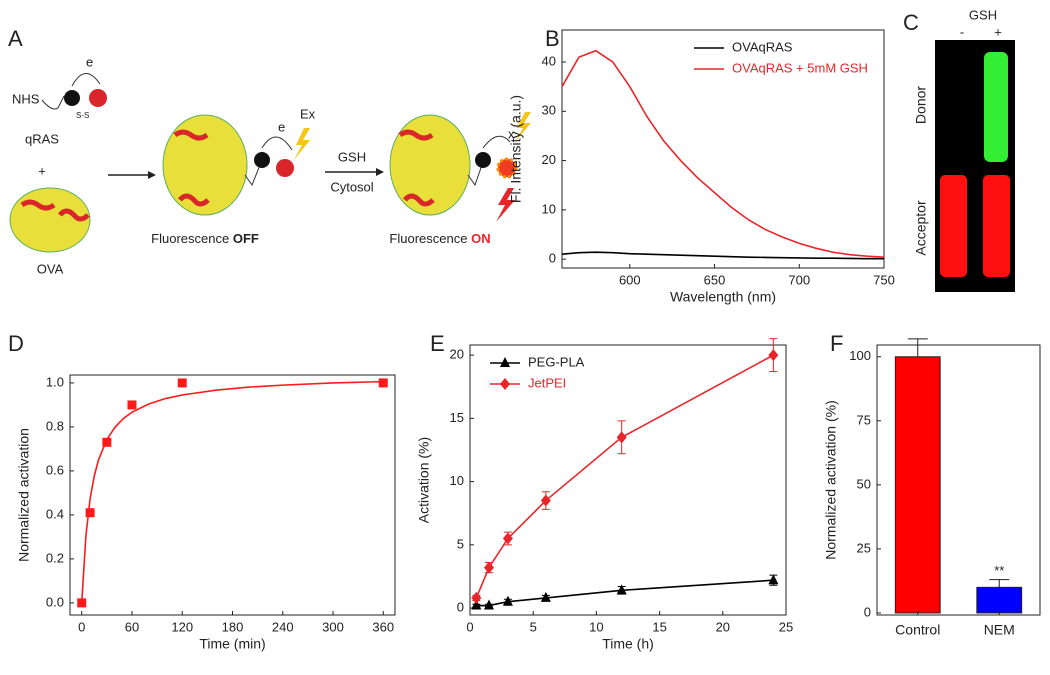 This screenshot has height=675, width=1050. What do you see at coordinates (547, 382) in the screenshot?
I see `legend-label: JetPEI` at bounding box center [547, 382].